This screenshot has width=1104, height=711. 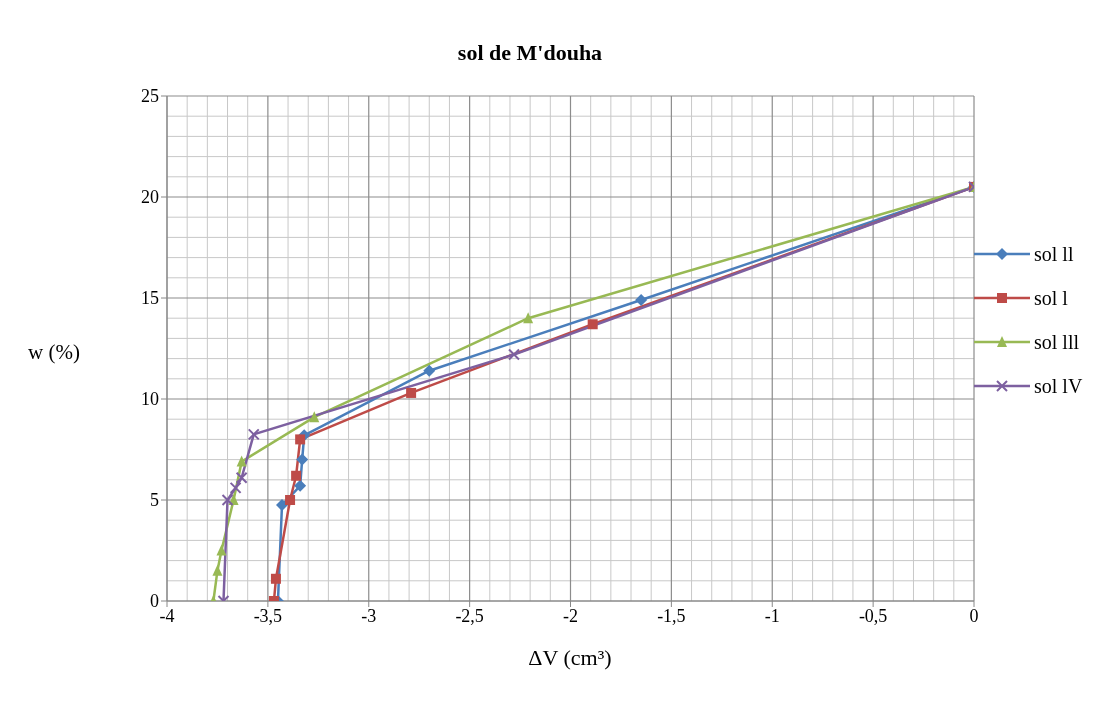 I want to click on x-tick-label: -2, so click(x=570, y=615).